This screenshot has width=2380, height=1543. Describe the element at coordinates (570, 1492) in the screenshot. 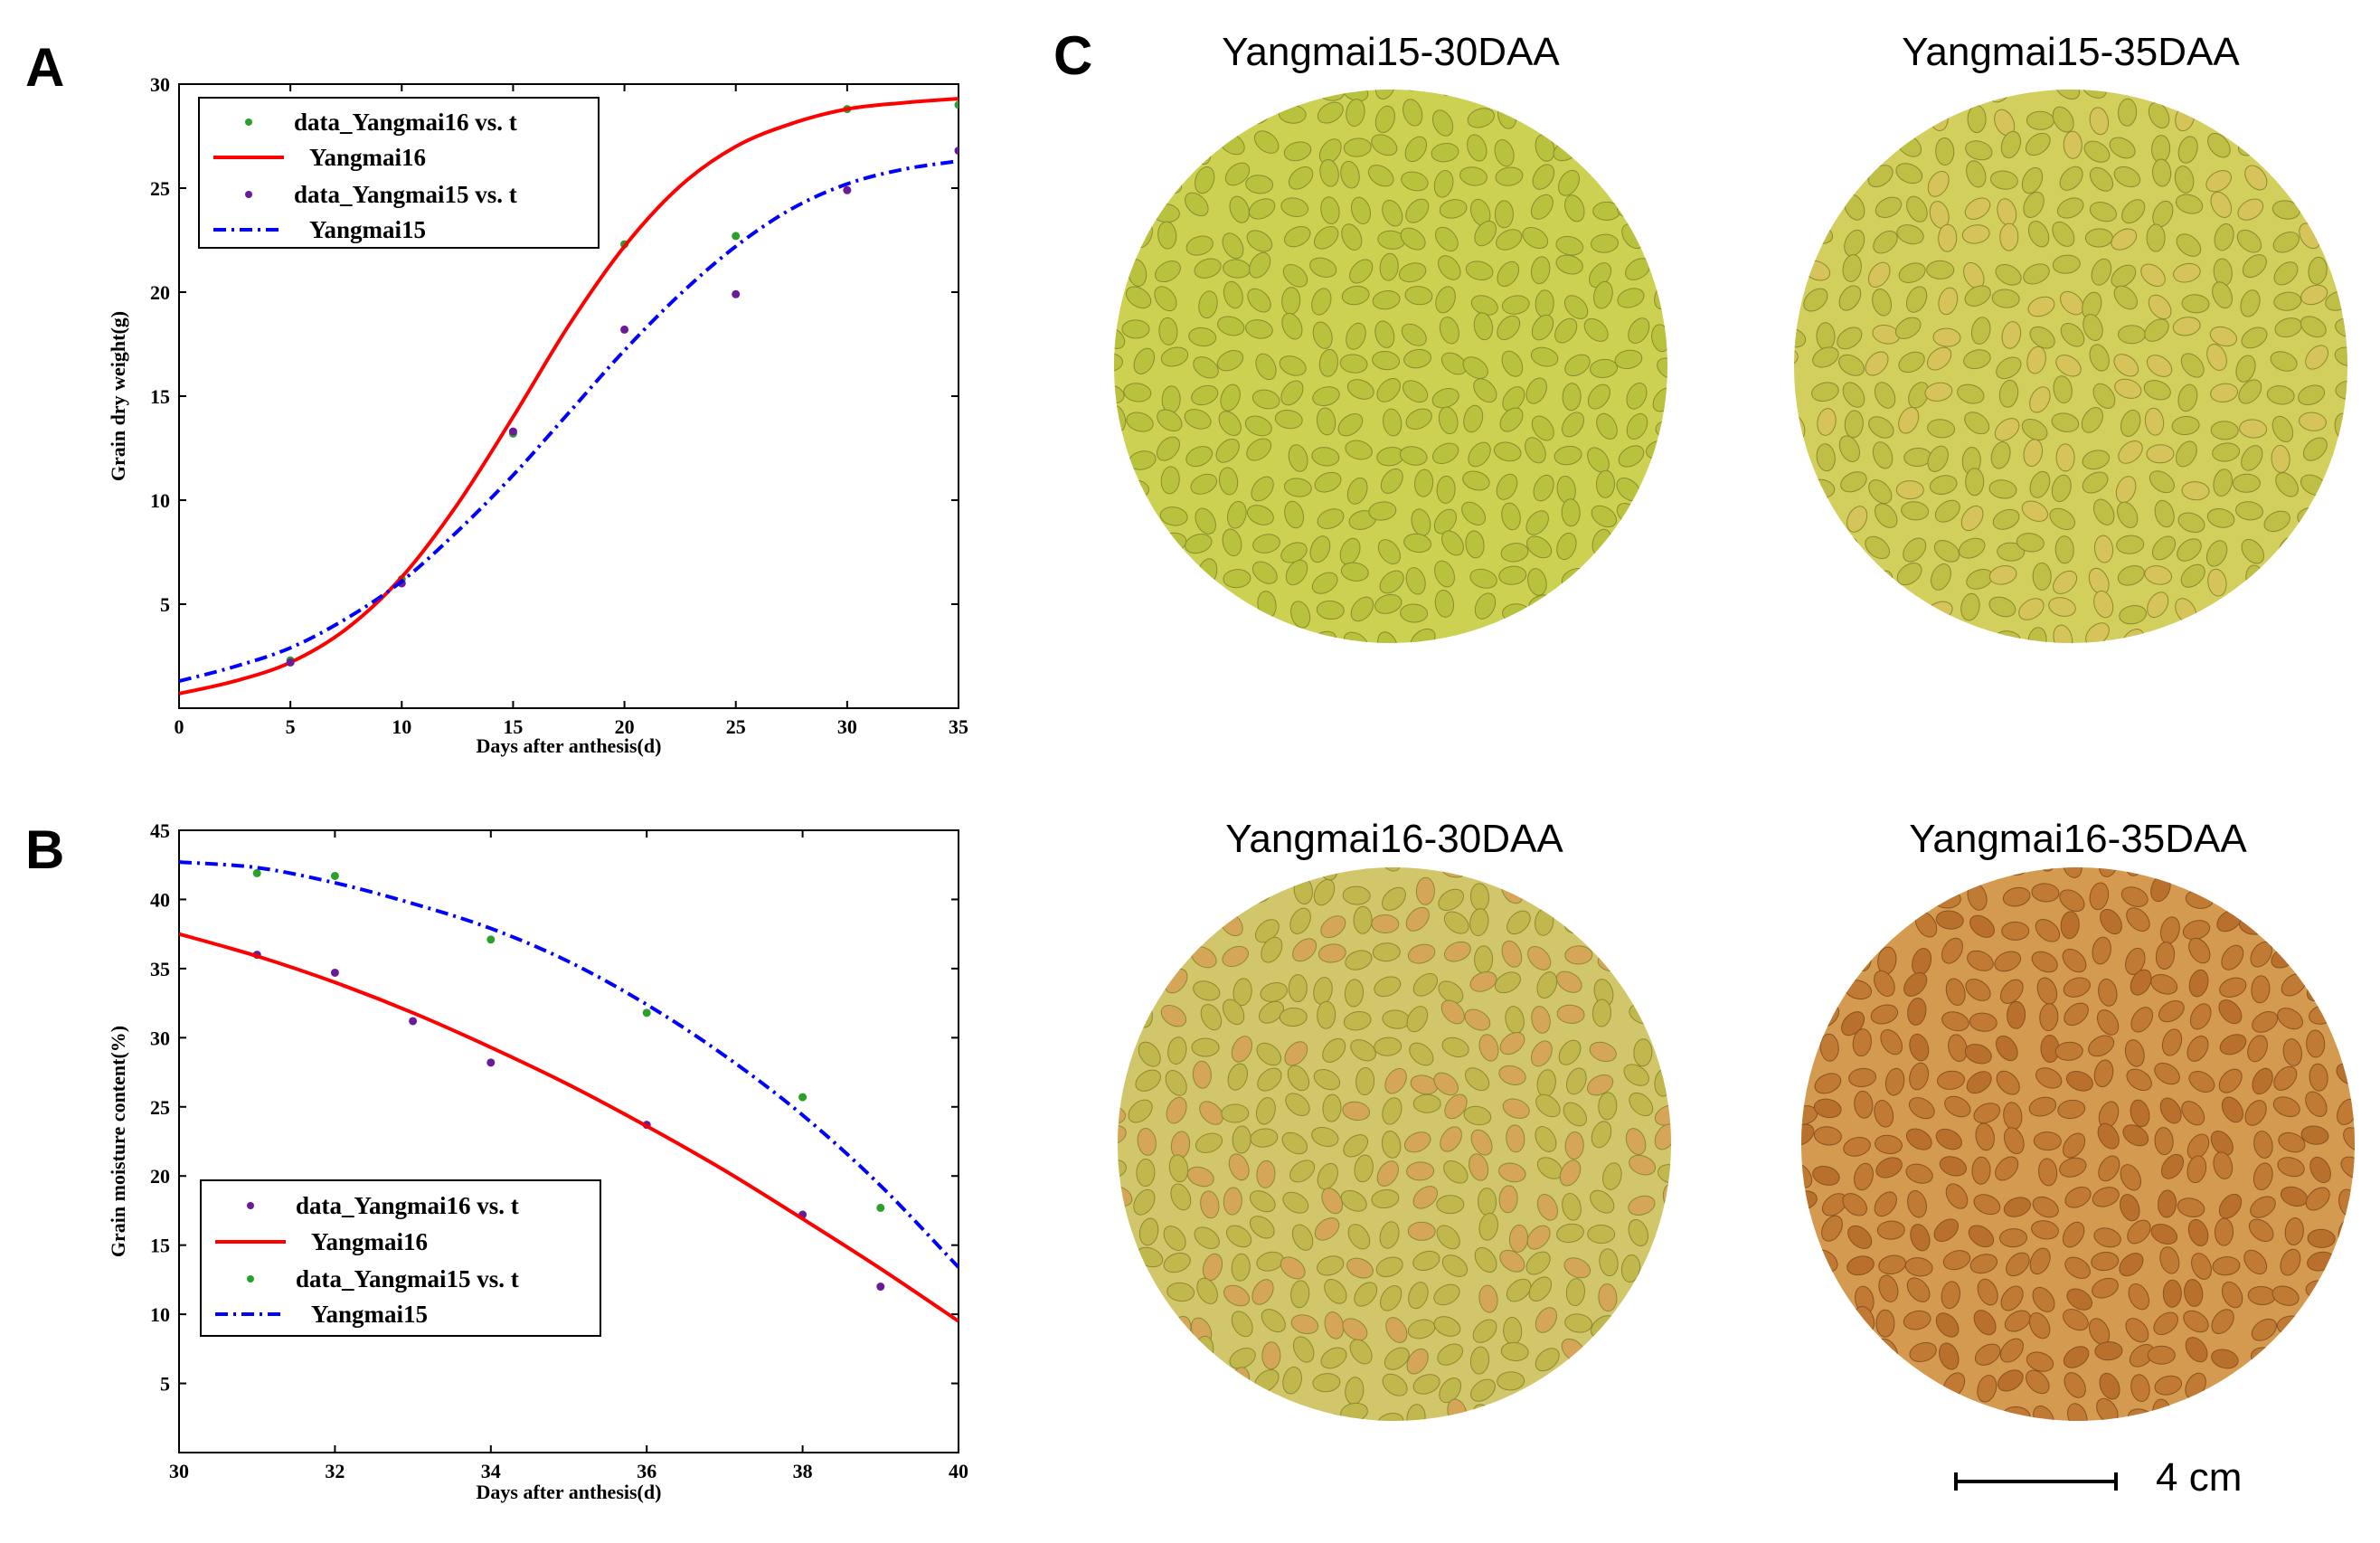

I see `chart-b-x-axis-label: Days after anthesis(d)` at that location.